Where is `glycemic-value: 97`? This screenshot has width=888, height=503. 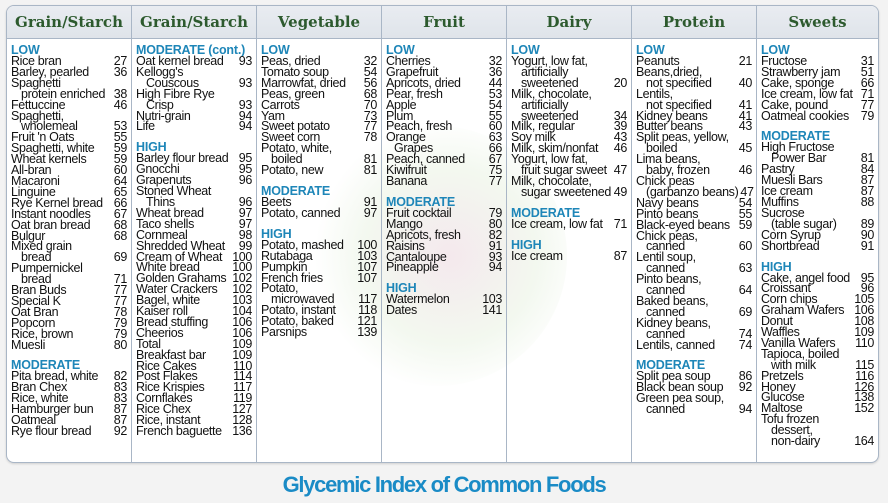 glycemic-value: 97 is located at coordinates (245, 212).